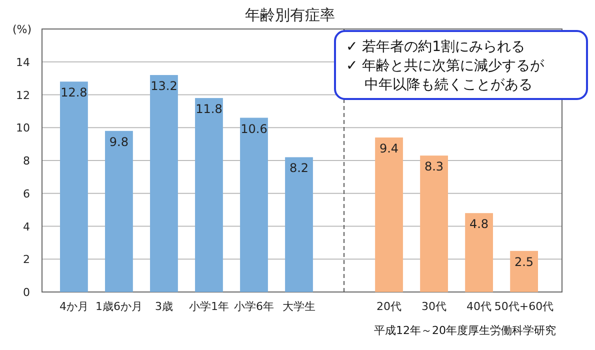  I want to click on y-tick-label: 12, so click(23, 95).